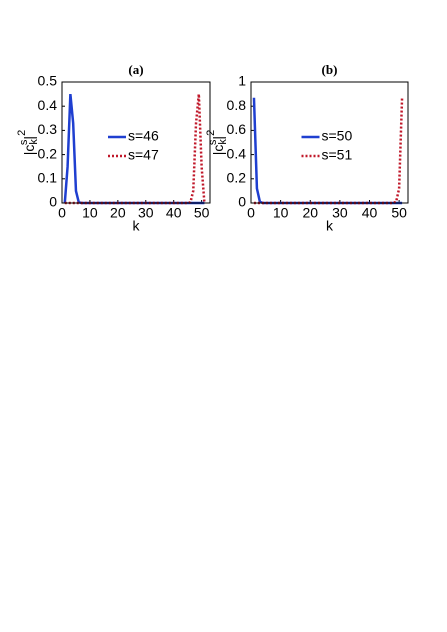 The height and width of the screenshot is (632, 447). What do you see at coordinates (143, 155) in the screenshot?
I see `legend-label: s=47` at bounding box center [143, 155].